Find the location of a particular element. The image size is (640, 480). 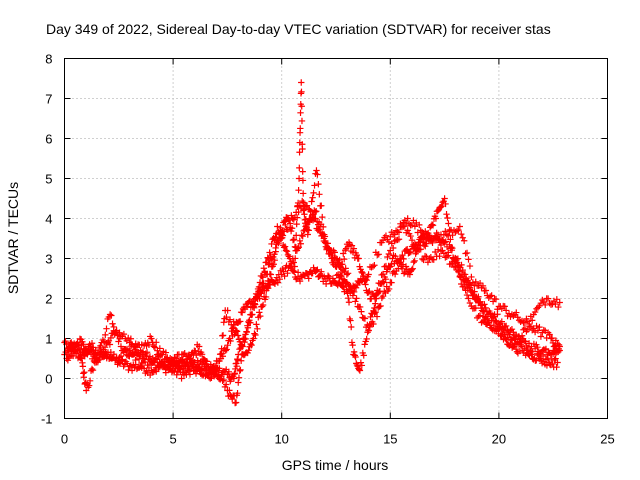

y-tick-label: 5 is located at coordinates (48, 179).